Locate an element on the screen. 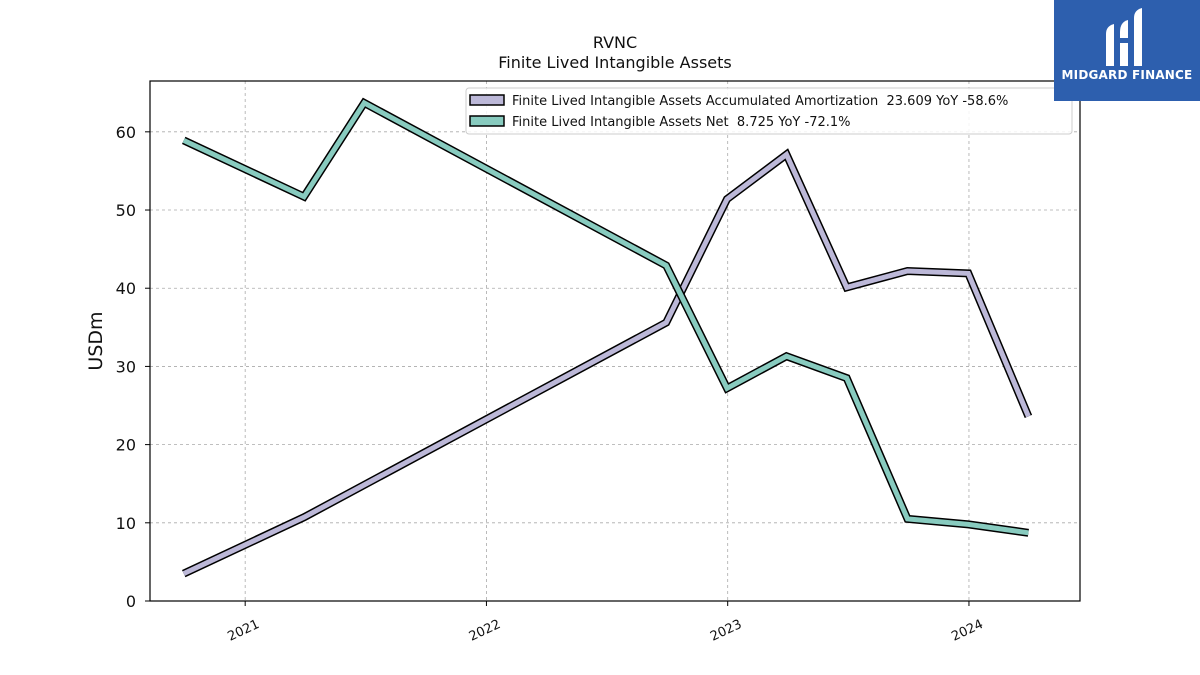 This screenshot has width=1200, height=675. y-axis-label: USDm is located at coordinates (96, 340).